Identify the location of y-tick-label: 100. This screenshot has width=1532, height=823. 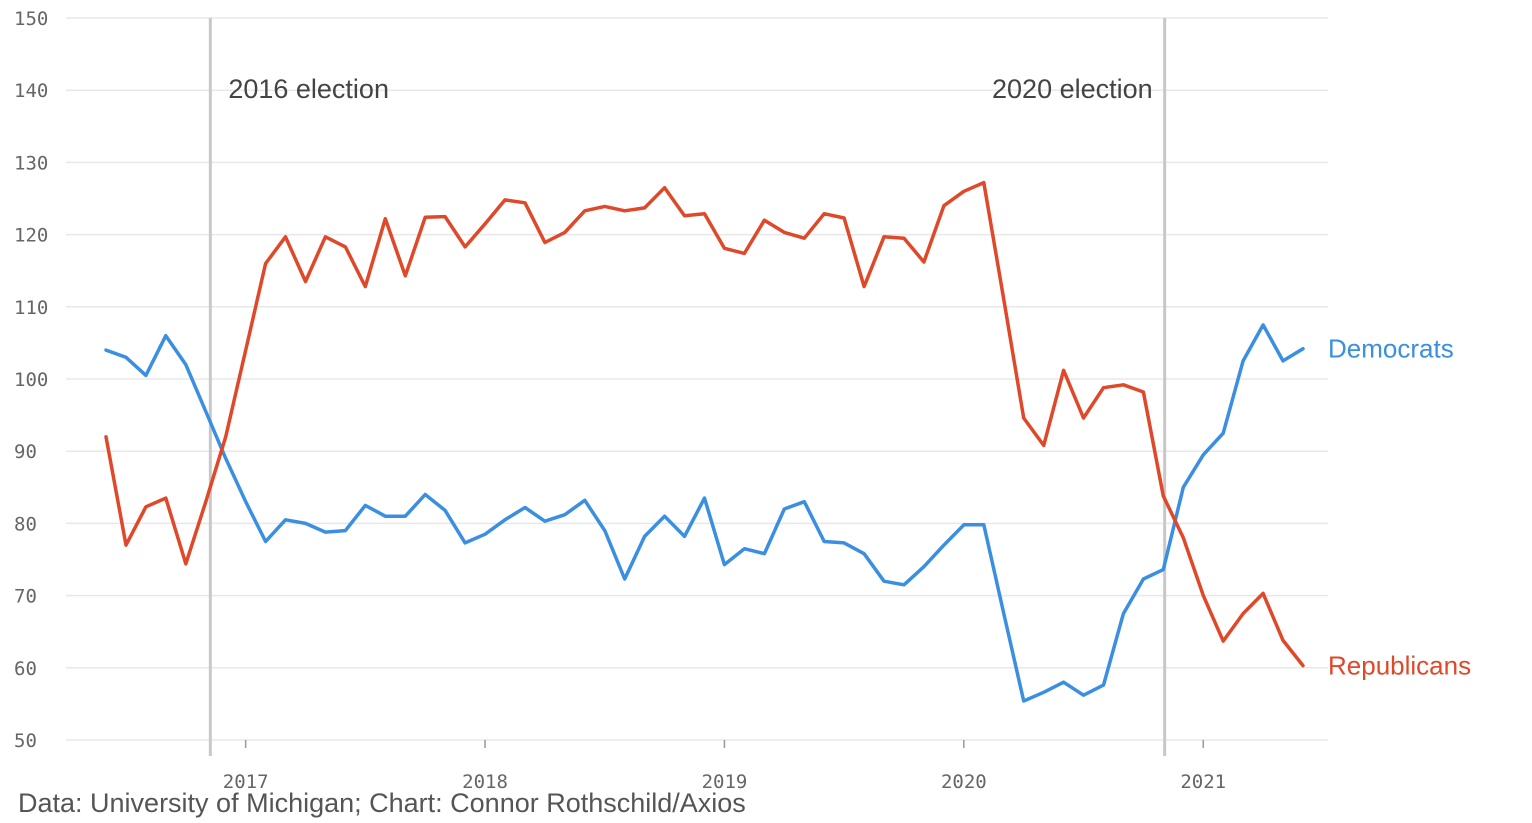
(31, 380).